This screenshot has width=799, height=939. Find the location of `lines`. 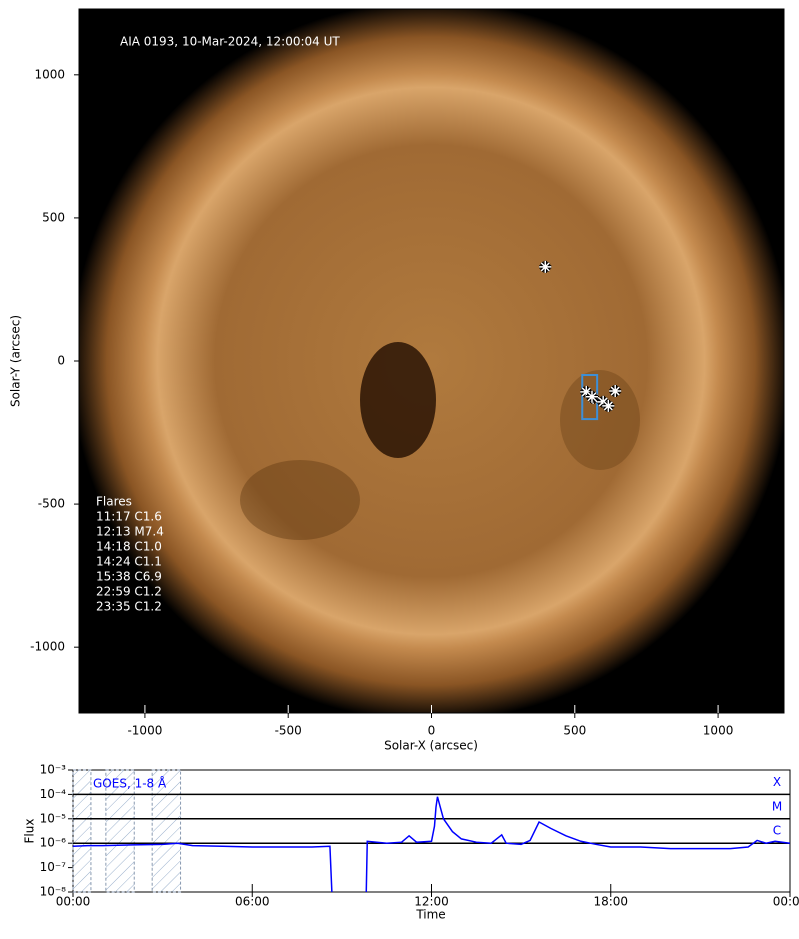

lines is located at coordinates (431, 844).